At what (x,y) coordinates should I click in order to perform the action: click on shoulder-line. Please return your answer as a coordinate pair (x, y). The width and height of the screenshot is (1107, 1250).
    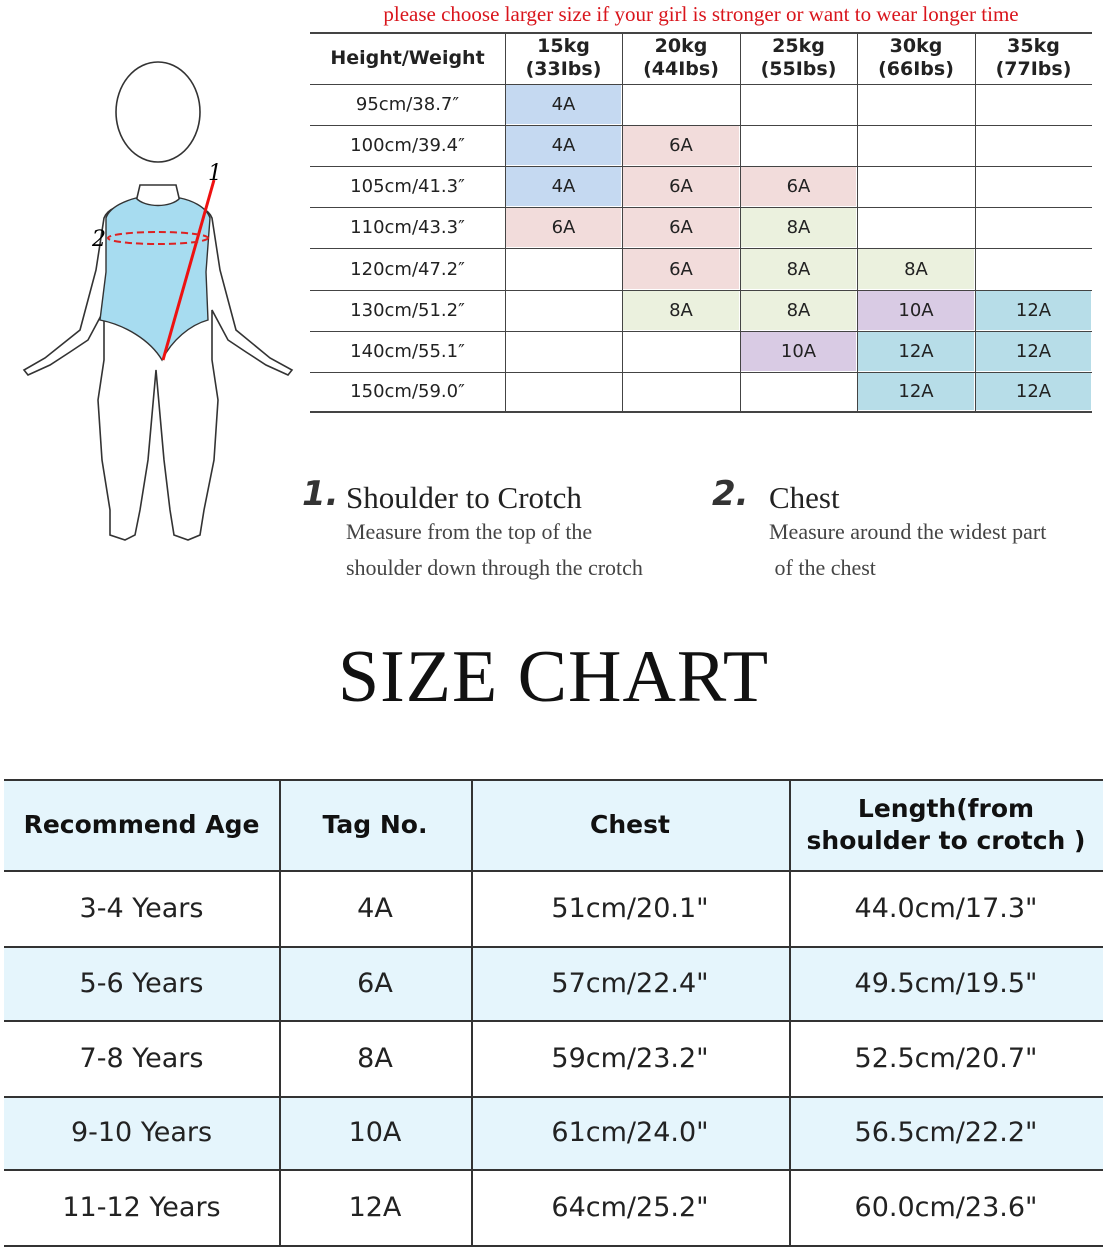
    Looking at the image, I should click on (188, 270).